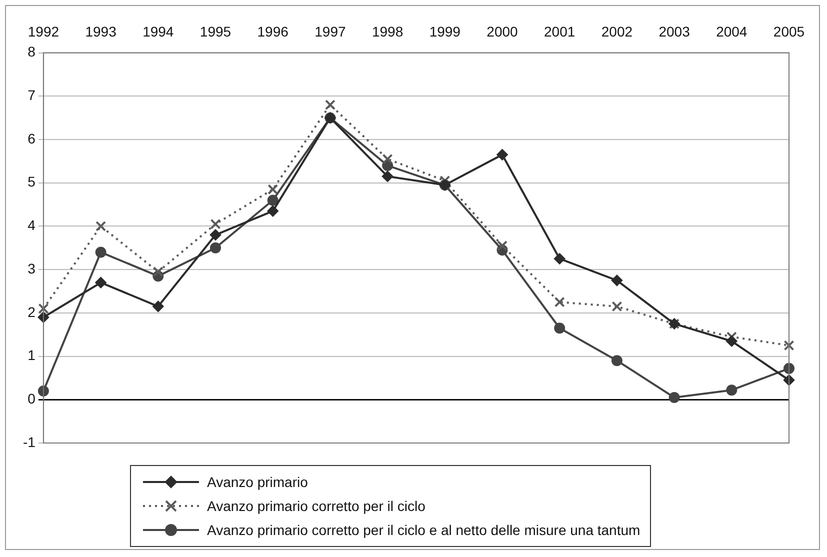 The image size is (827, 557). Describe the element at coordinates (32, 312) in the screenshot. I see `y-tick-label: 2` at that location.